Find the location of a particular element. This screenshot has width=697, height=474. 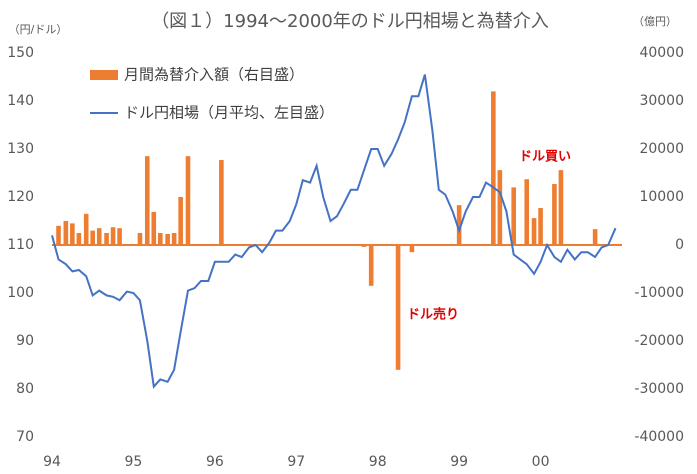

y-tick-label: 70 is located at coordinates (25, 437).